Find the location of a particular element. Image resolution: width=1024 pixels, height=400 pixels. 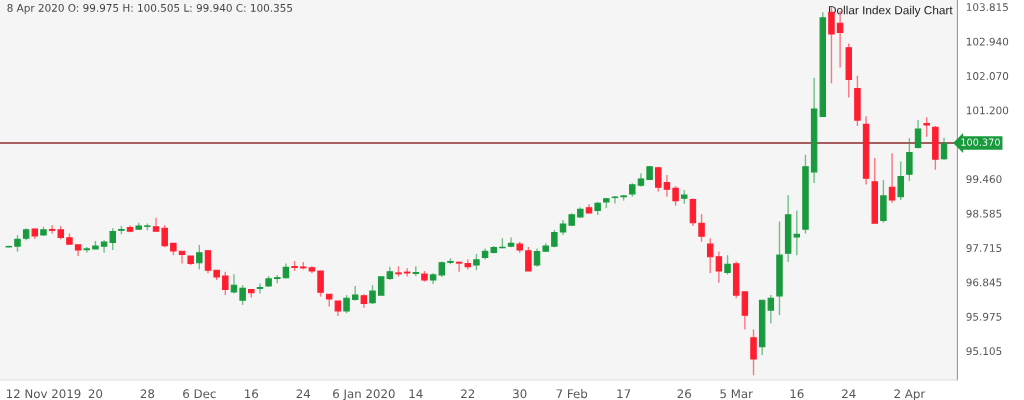

y-tick-label: 95.105 is located at coordinates (984, 351).